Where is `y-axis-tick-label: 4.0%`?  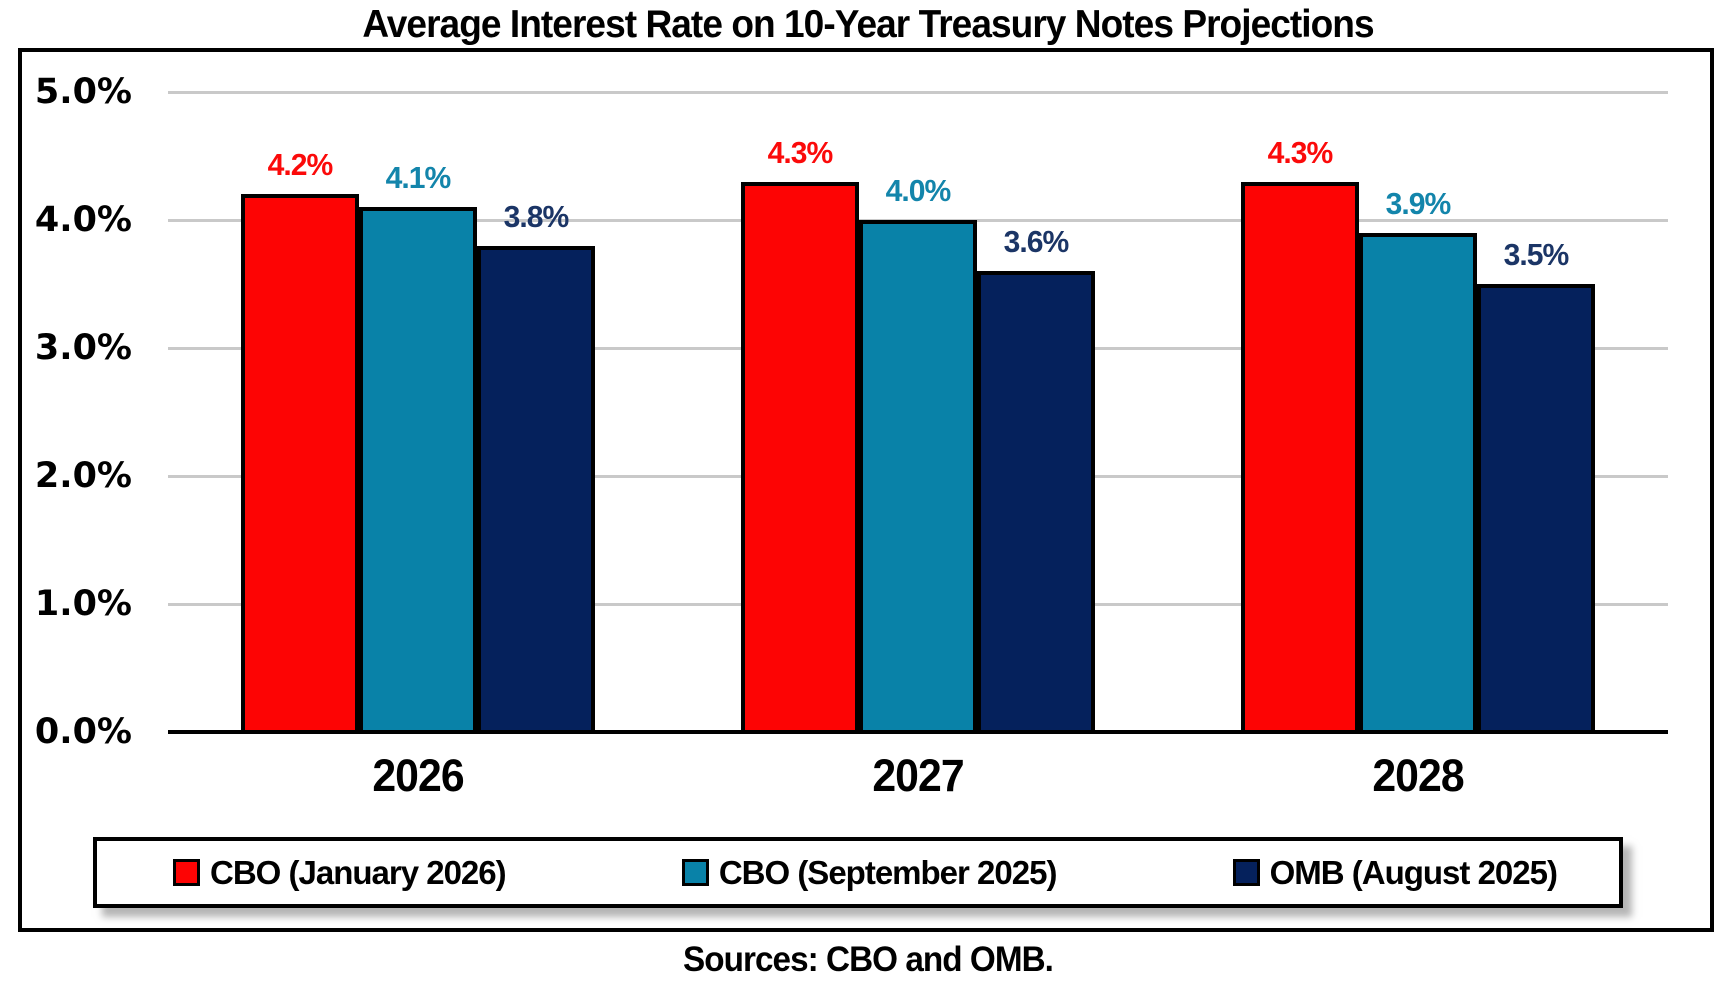 y-axis-tick-label: 4.0% is located at coordinates (83, 220).